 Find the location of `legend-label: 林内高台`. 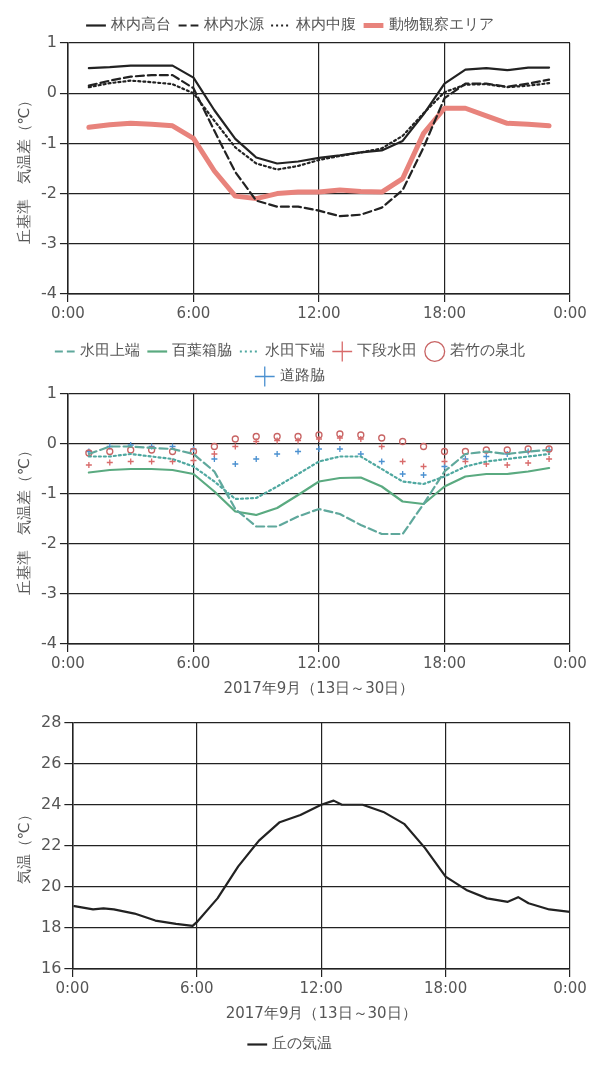

legend-label: 林内高台 is located at coordinates (140, 24).